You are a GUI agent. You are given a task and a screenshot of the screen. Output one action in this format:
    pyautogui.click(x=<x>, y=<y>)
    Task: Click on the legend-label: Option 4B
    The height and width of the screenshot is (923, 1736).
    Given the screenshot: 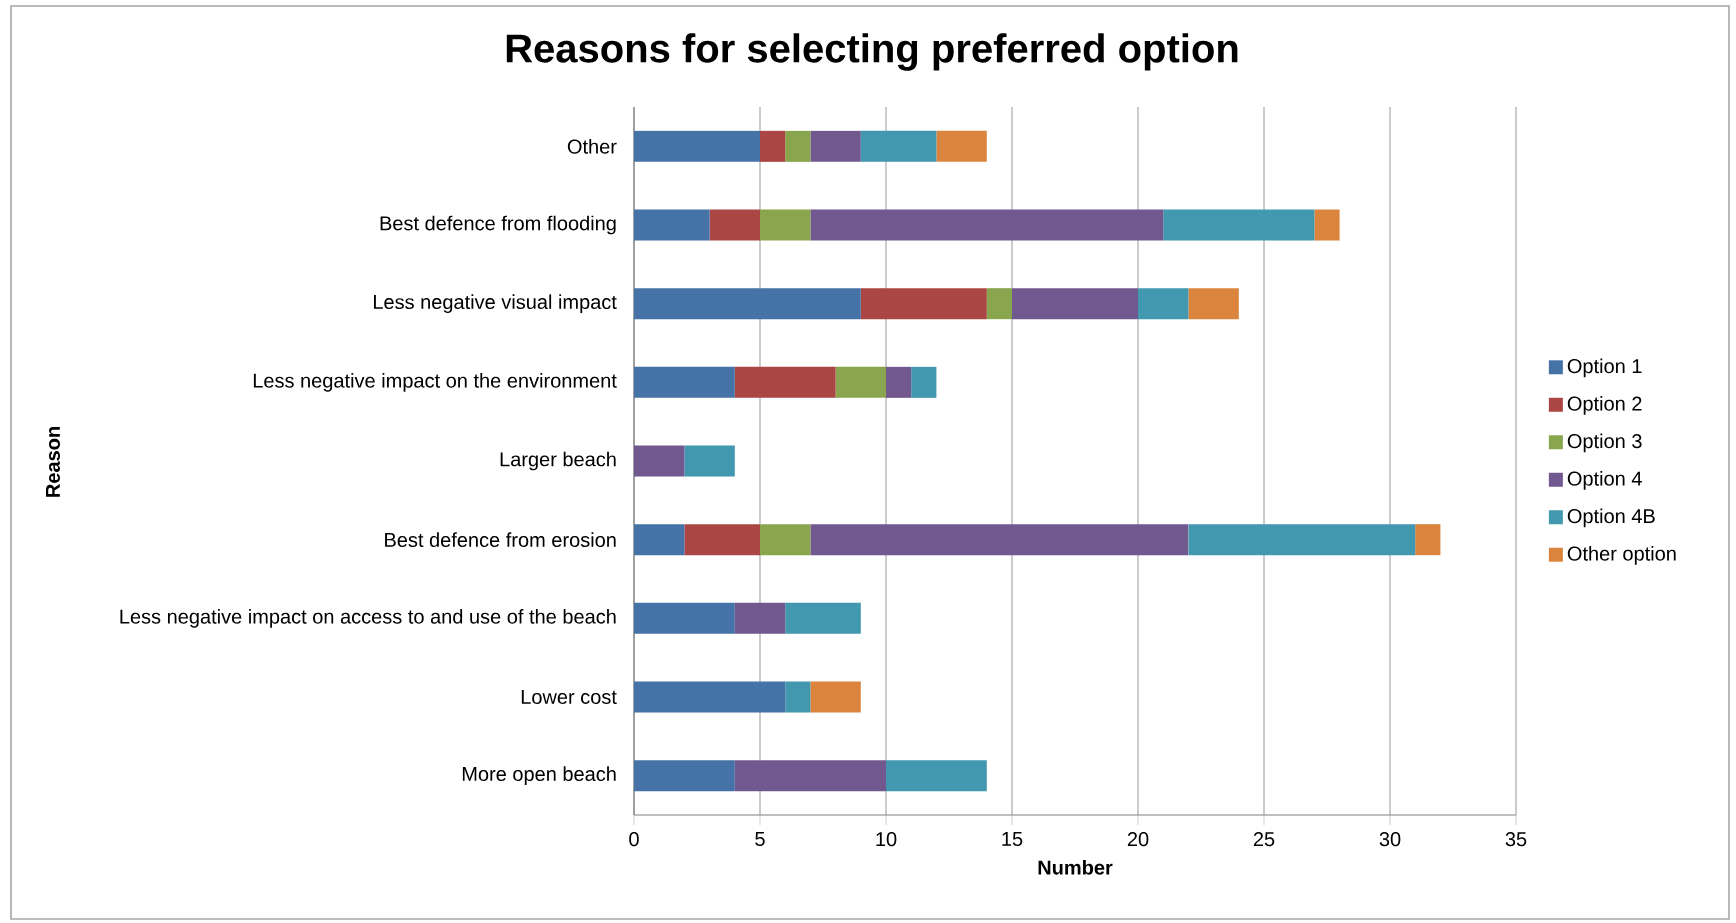 What is the action you would take?
    pyautogui.click(x=1611, y=518)
    